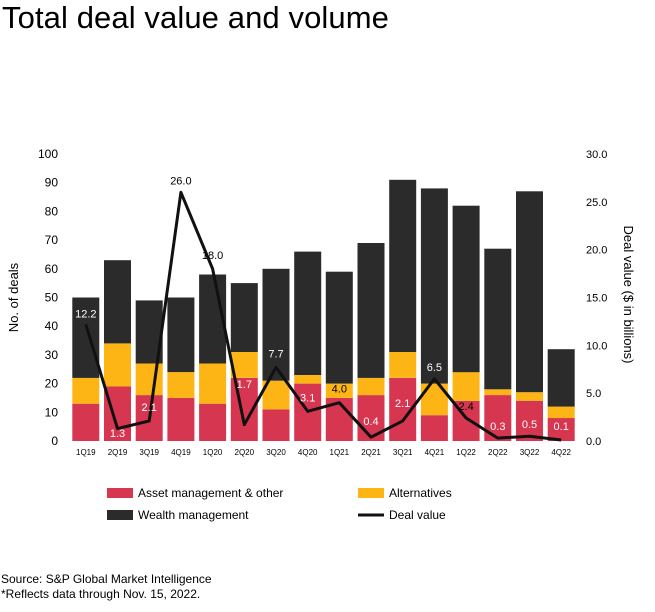  Describe the element at coordinates (106, 579) in the screenshot. I see `source-note: Source: S&P Global Market Intelligence` at that location.